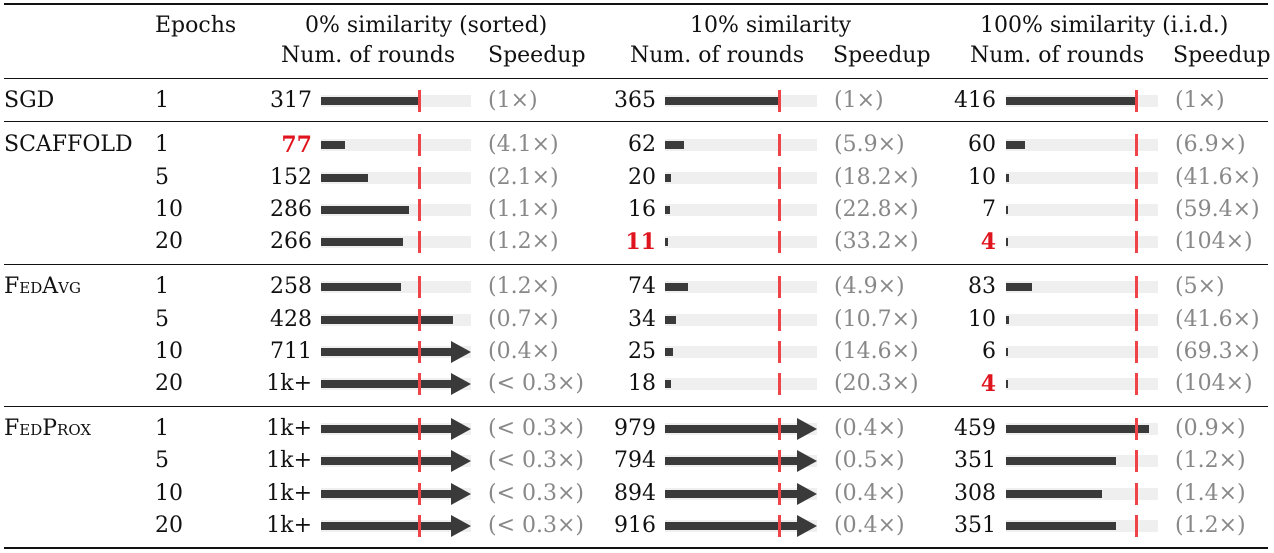 Image resolution: width=1274 pixels, height=553 pixels. Describe the element at coordinates (771, 25) in the screenshot. I see `header-group-1: 10% similarity` at that location.